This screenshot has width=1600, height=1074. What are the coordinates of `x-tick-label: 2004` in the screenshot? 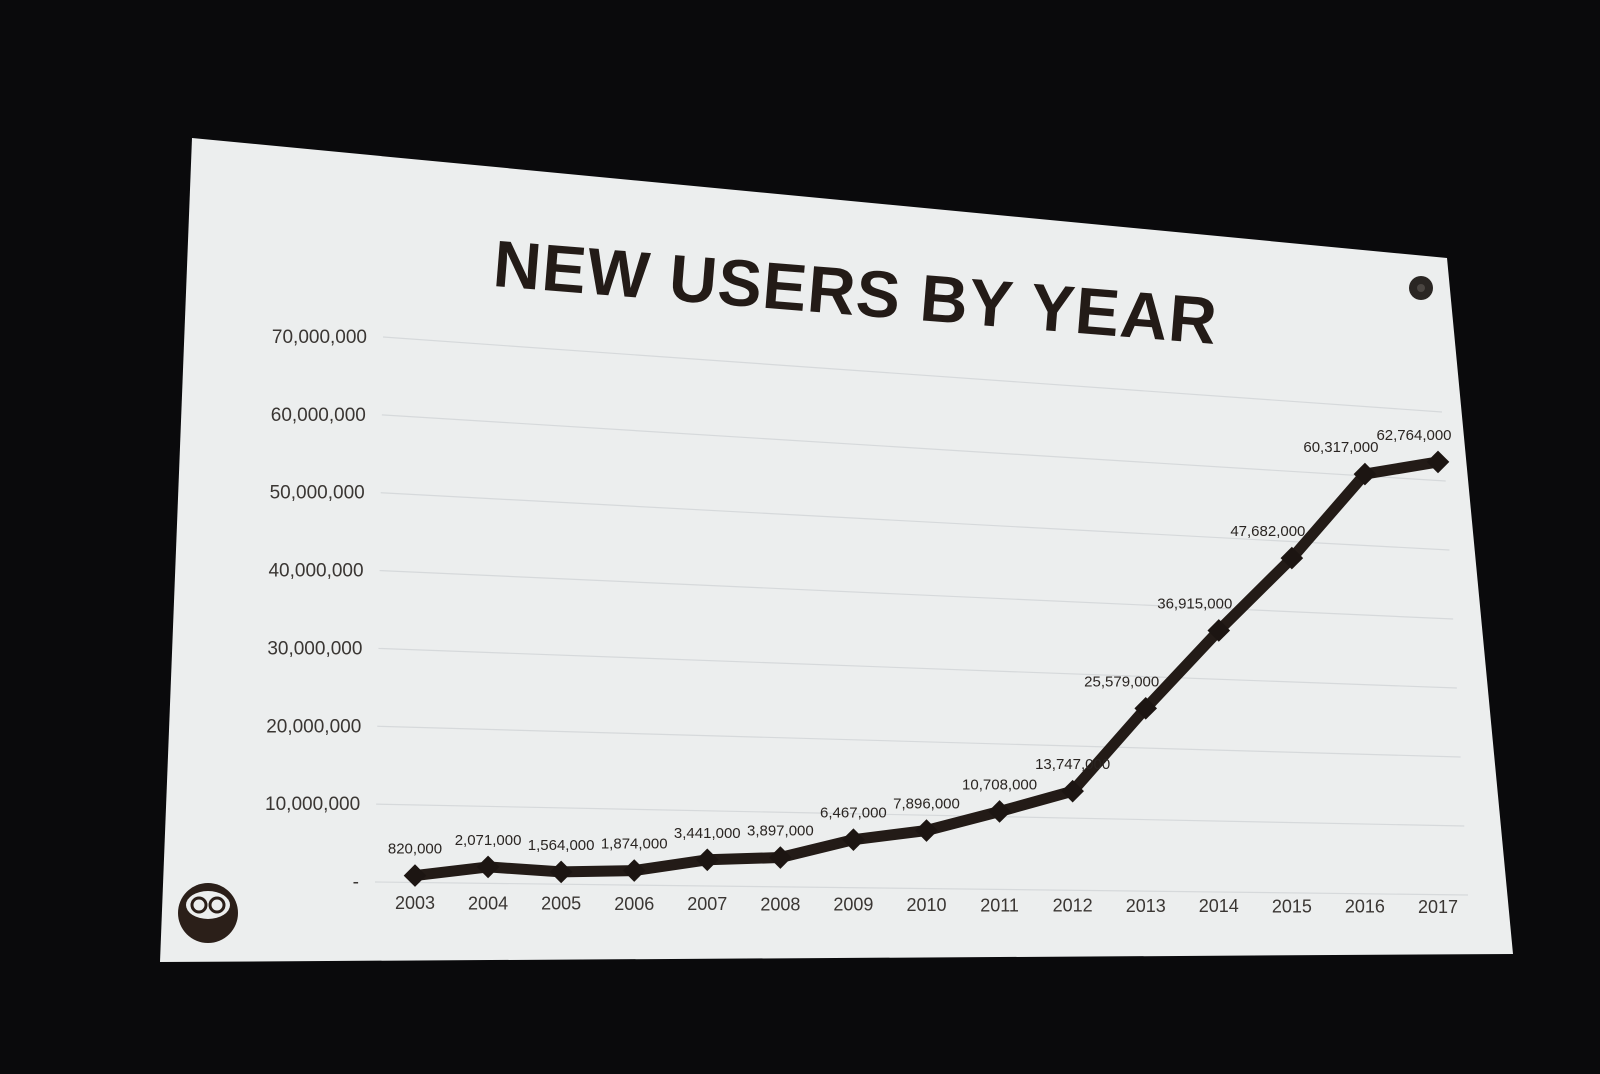 It's located at (488, 903).